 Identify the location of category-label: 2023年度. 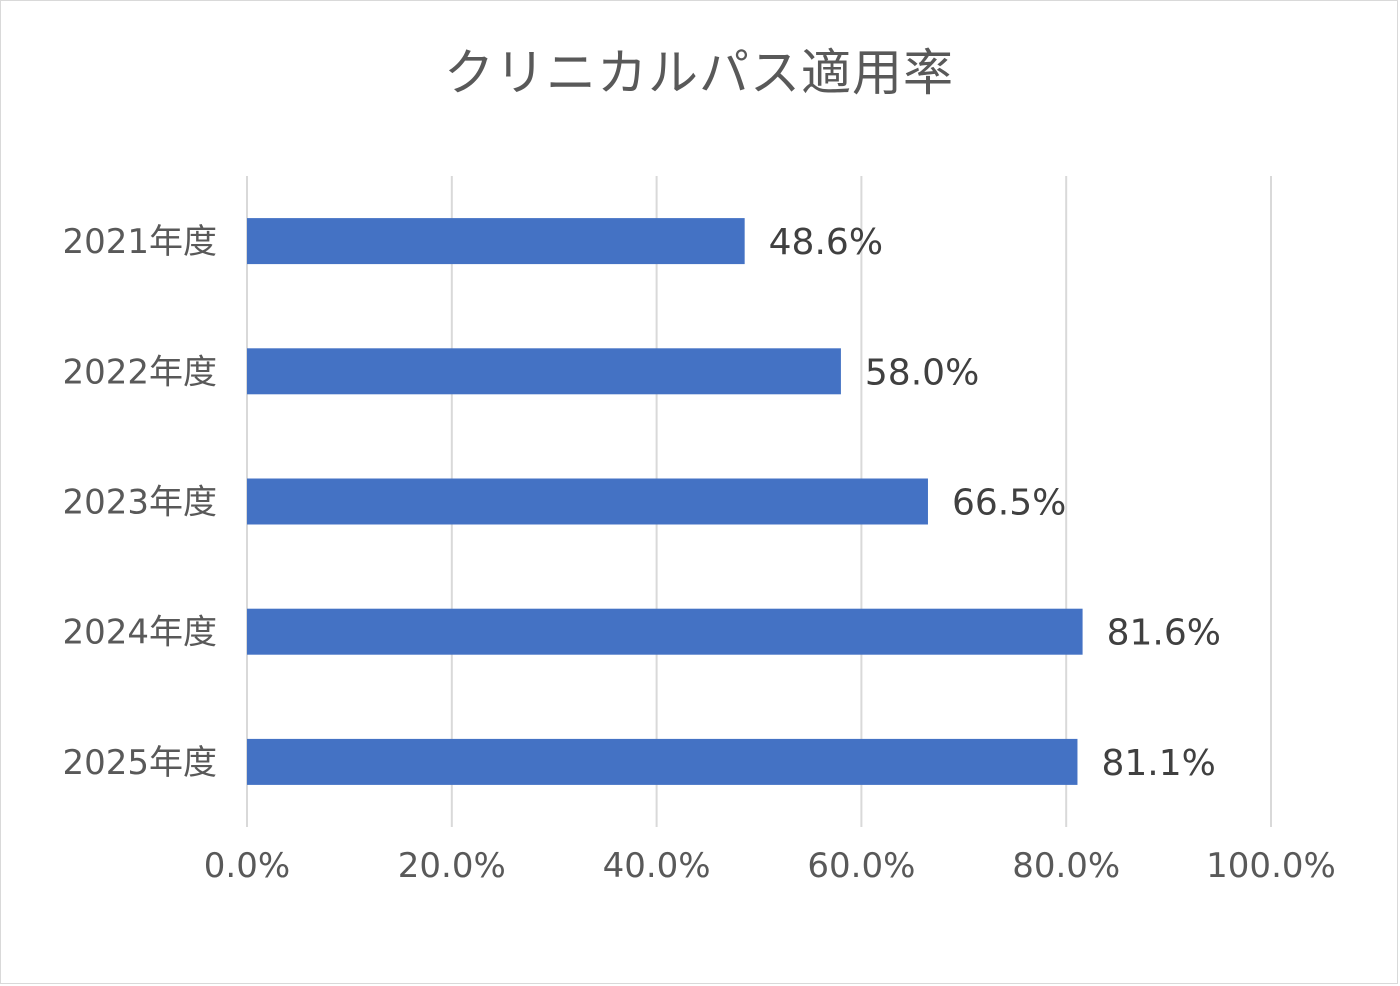
(139, 503).